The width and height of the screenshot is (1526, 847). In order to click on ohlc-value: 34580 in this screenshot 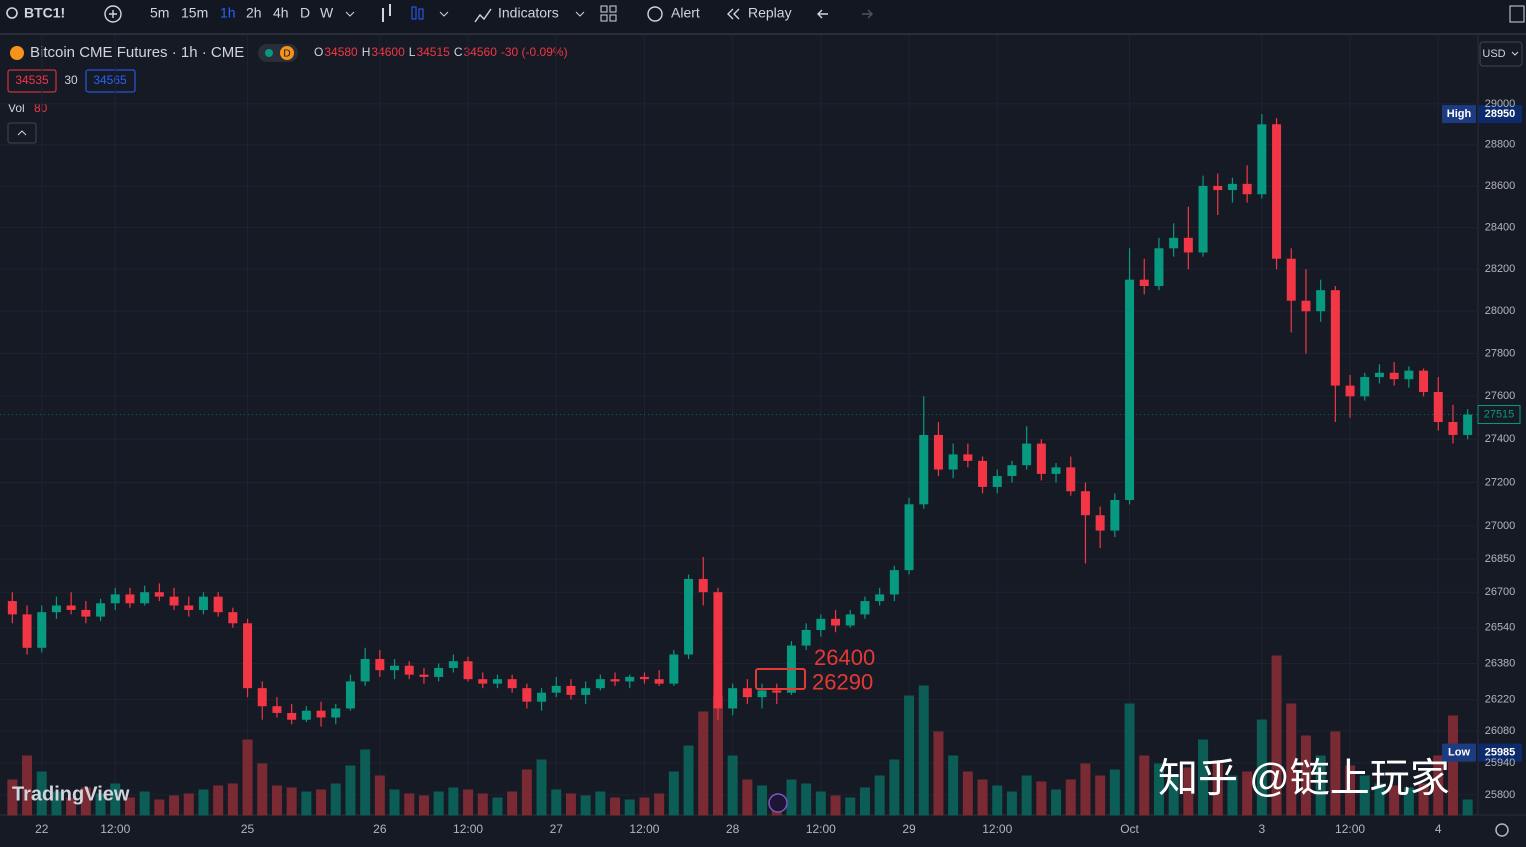, I will do `click(341, 52)`.